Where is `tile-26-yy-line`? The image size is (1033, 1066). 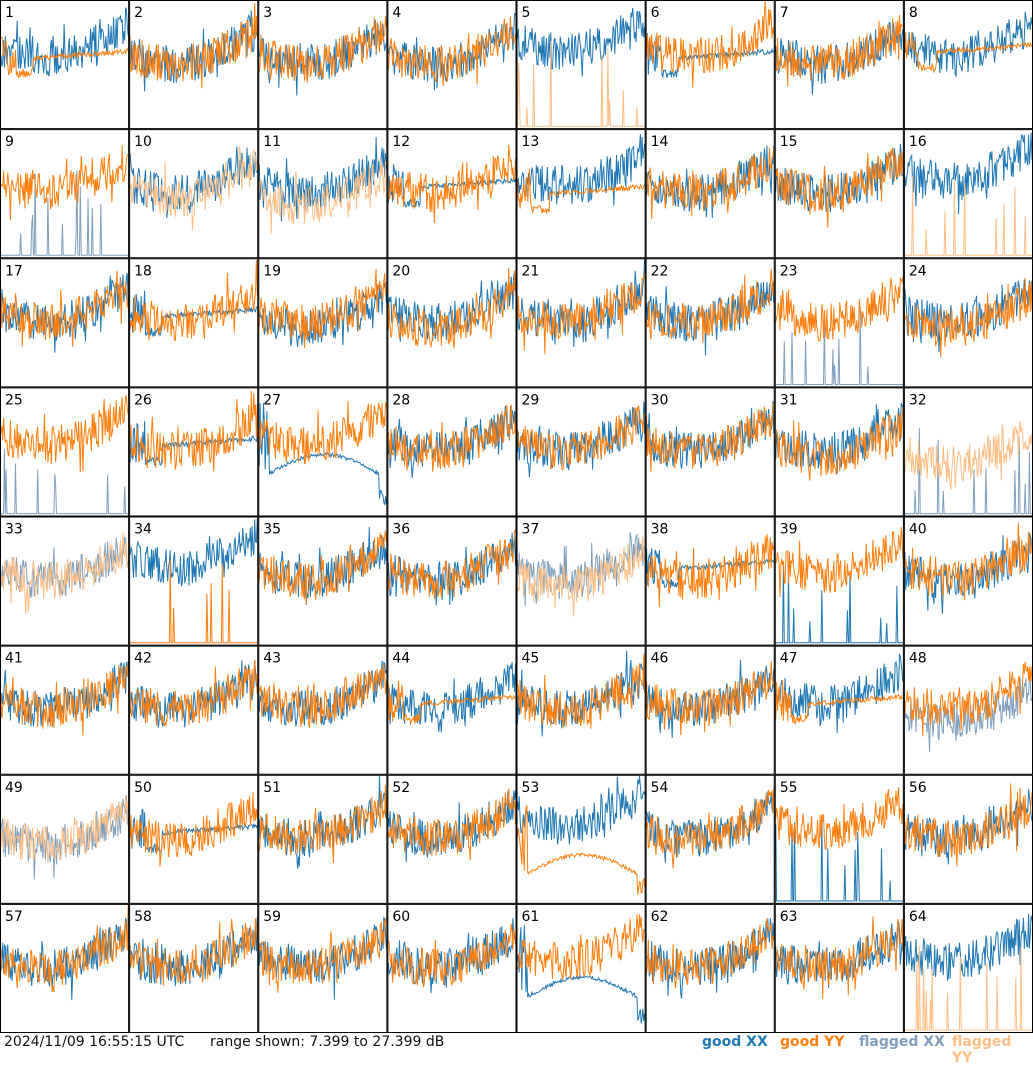
tile-26-yy-line is located at coordinates (193, 431).